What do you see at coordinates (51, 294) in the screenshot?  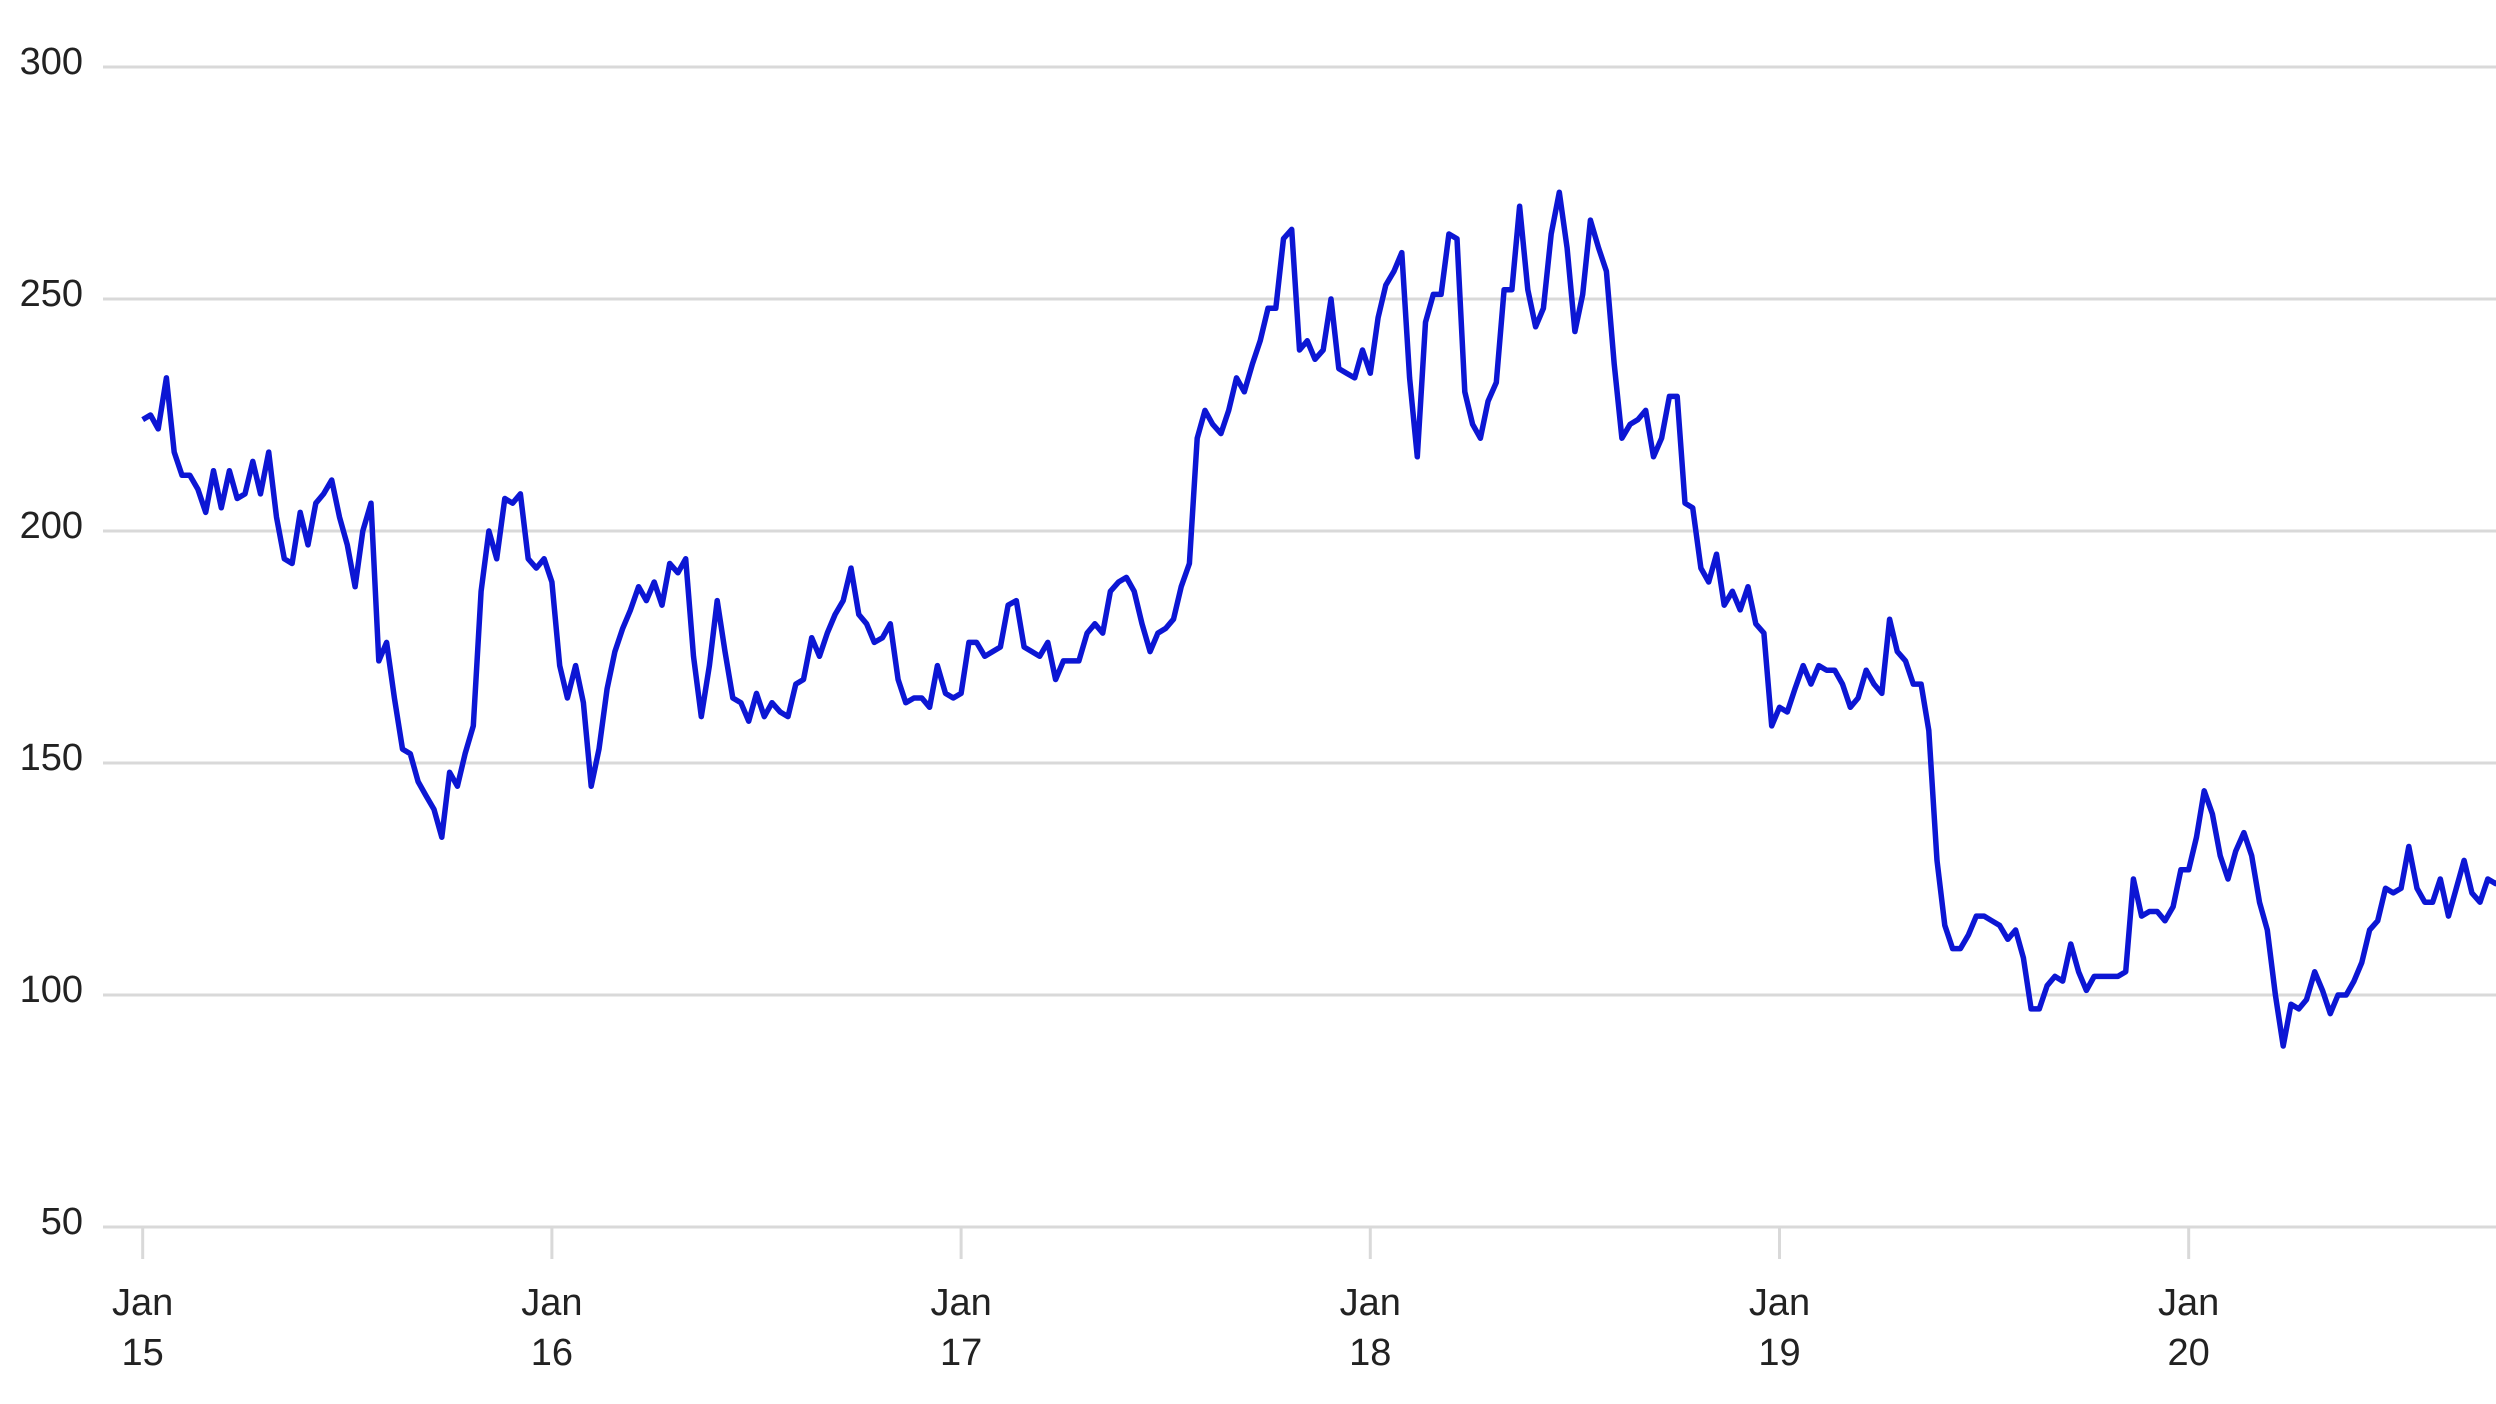 I see `y-tick-label: 250` at bounding box center [51, 294].